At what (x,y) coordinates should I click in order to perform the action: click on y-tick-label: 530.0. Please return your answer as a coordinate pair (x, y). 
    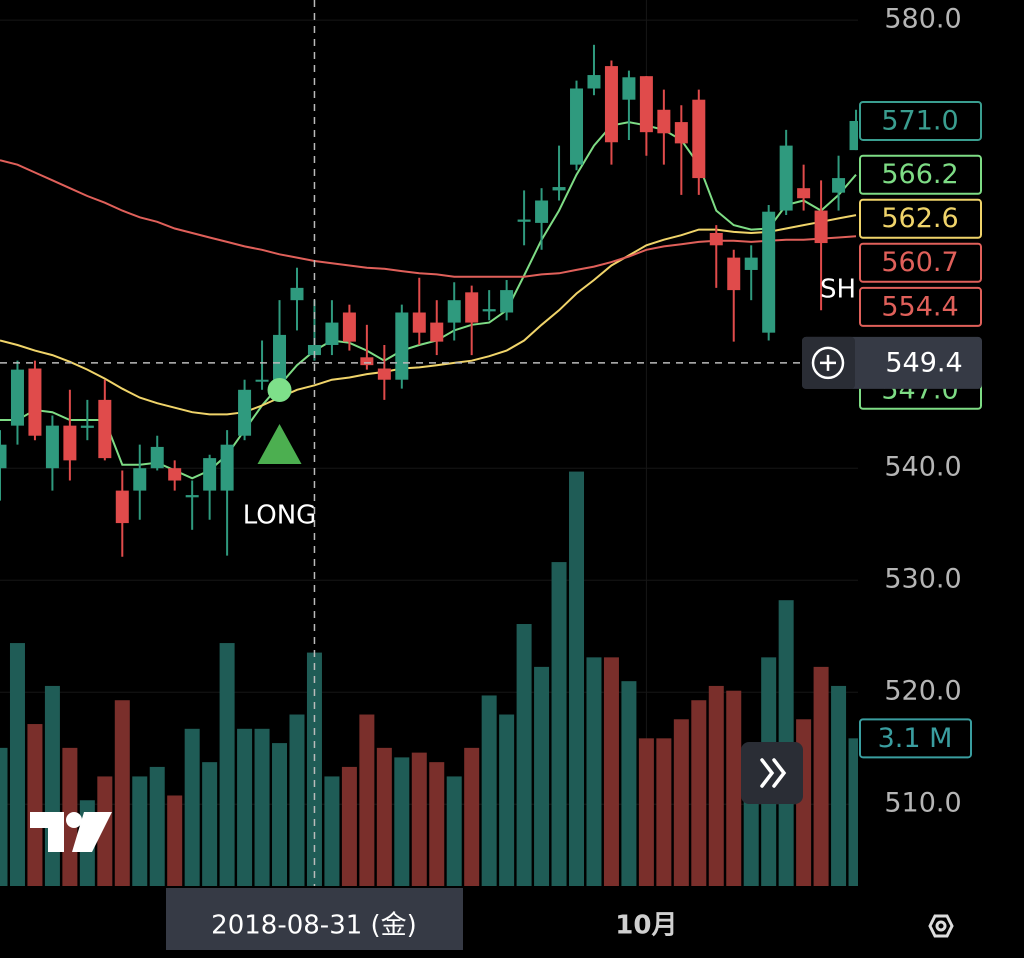
    Looking at the image, I should click on (922, 579).